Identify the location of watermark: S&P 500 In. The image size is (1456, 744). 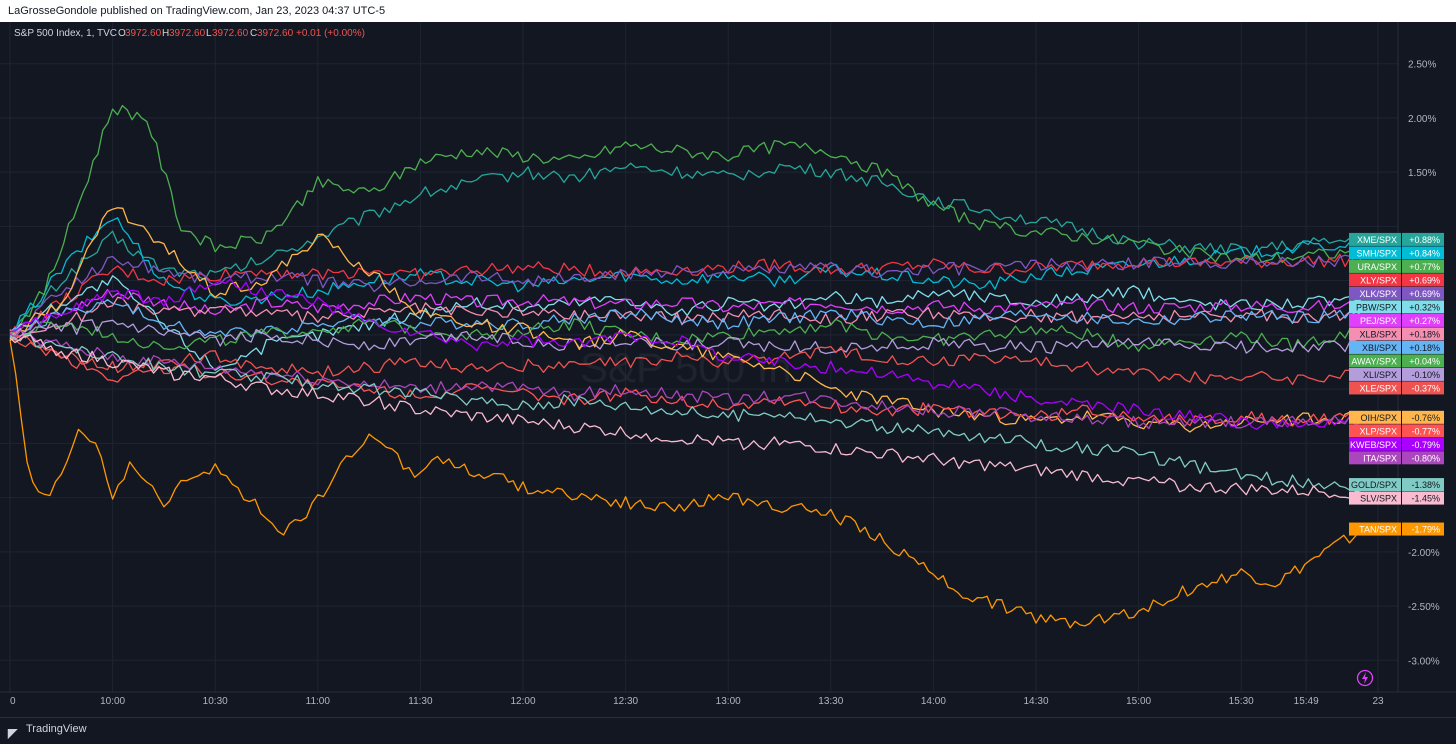
(686, 367).